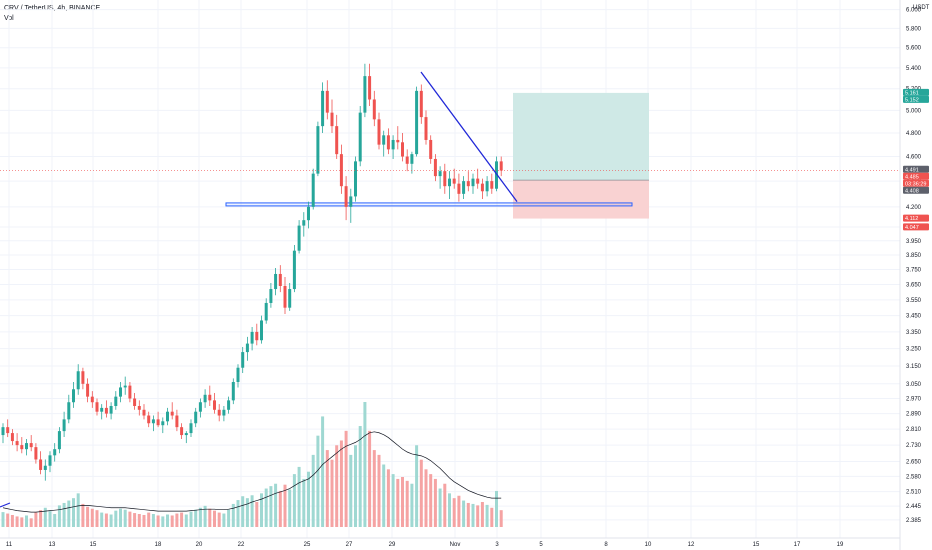 Image resolution: width=932 pixels, height=550 pixels. What do you see at coordinates (914, 367) in the screenshot?
I see `y-tick-label: 3.150` at bounding box center [914, 367].